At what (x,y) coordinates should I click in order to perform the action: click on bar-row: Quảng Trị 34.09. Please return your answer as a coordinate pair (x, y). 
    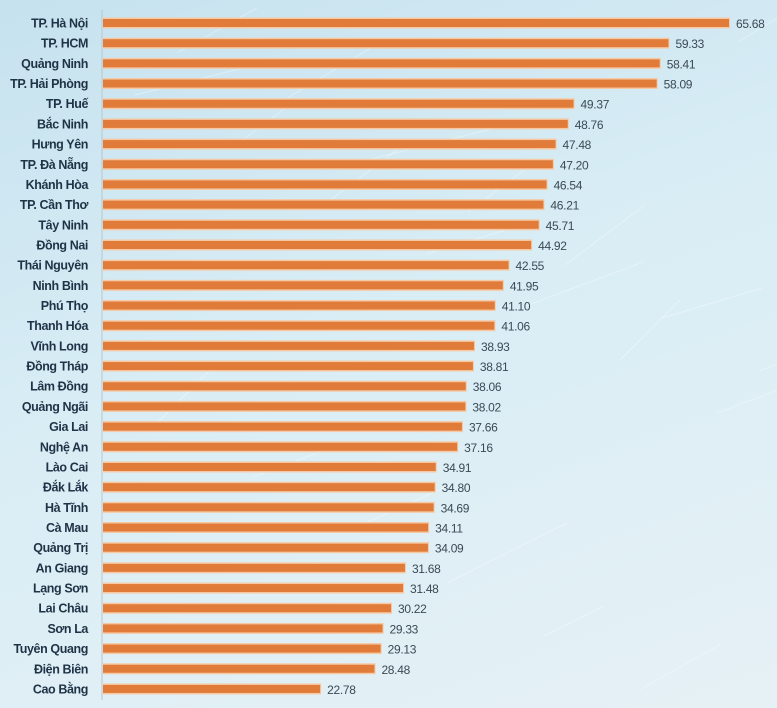
    Looking at the image, I should click on (248, 548).